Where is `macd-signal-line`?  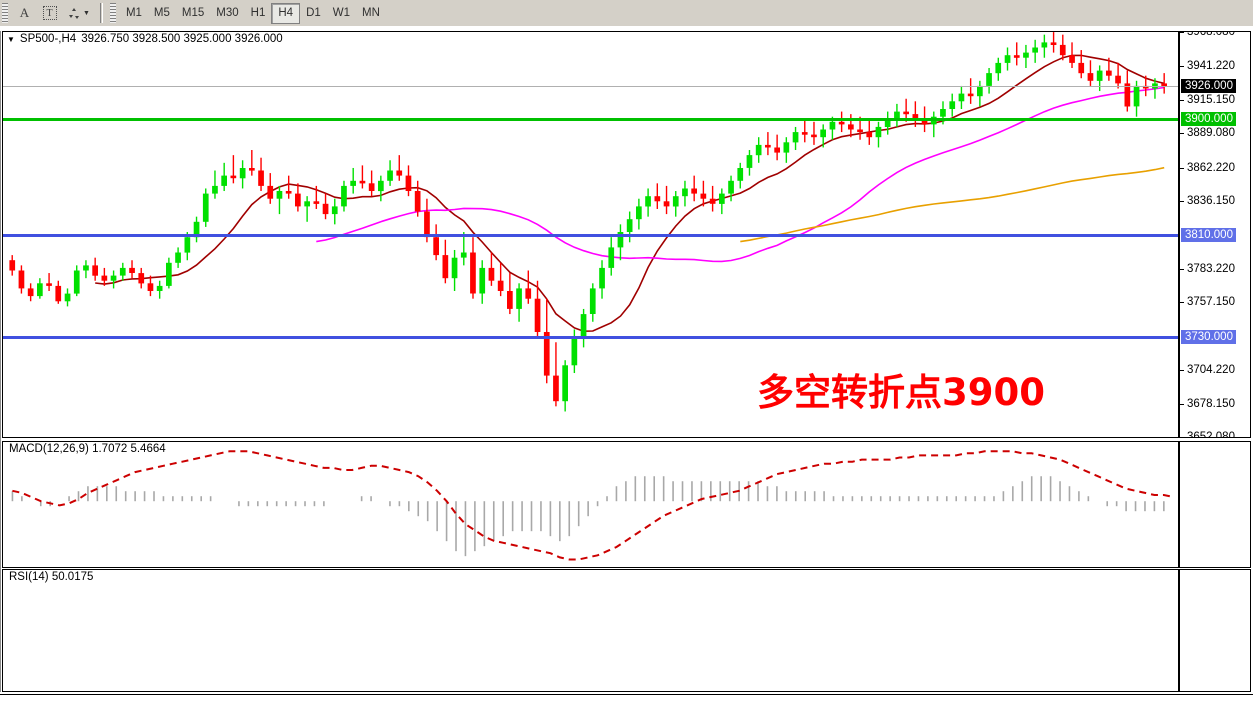 macd-signal-line is located at coordinates (593, 505).